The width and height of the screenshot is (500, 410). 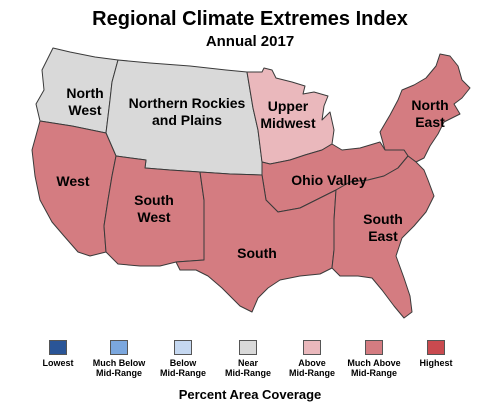 What do you see at coordinates (73, 181) in the screenshot?
I see `region-label-west: West` at bounding box center [73, 181].